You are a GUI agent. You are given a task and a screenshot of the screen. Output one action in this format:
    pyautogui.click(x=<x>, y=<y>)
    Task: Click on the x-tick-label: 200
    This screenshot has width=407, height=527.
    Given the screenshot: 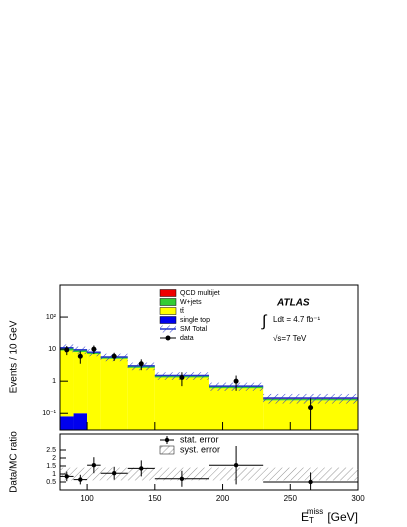 What is the action you would take?
    pyautogui.click(x=223, y=498)
    